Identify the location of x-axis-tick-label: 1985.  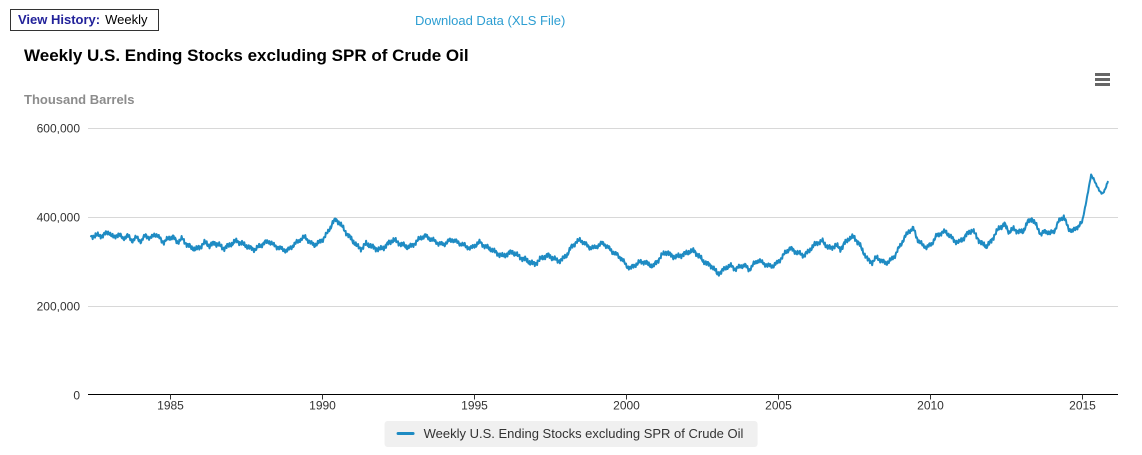
(170, 406).